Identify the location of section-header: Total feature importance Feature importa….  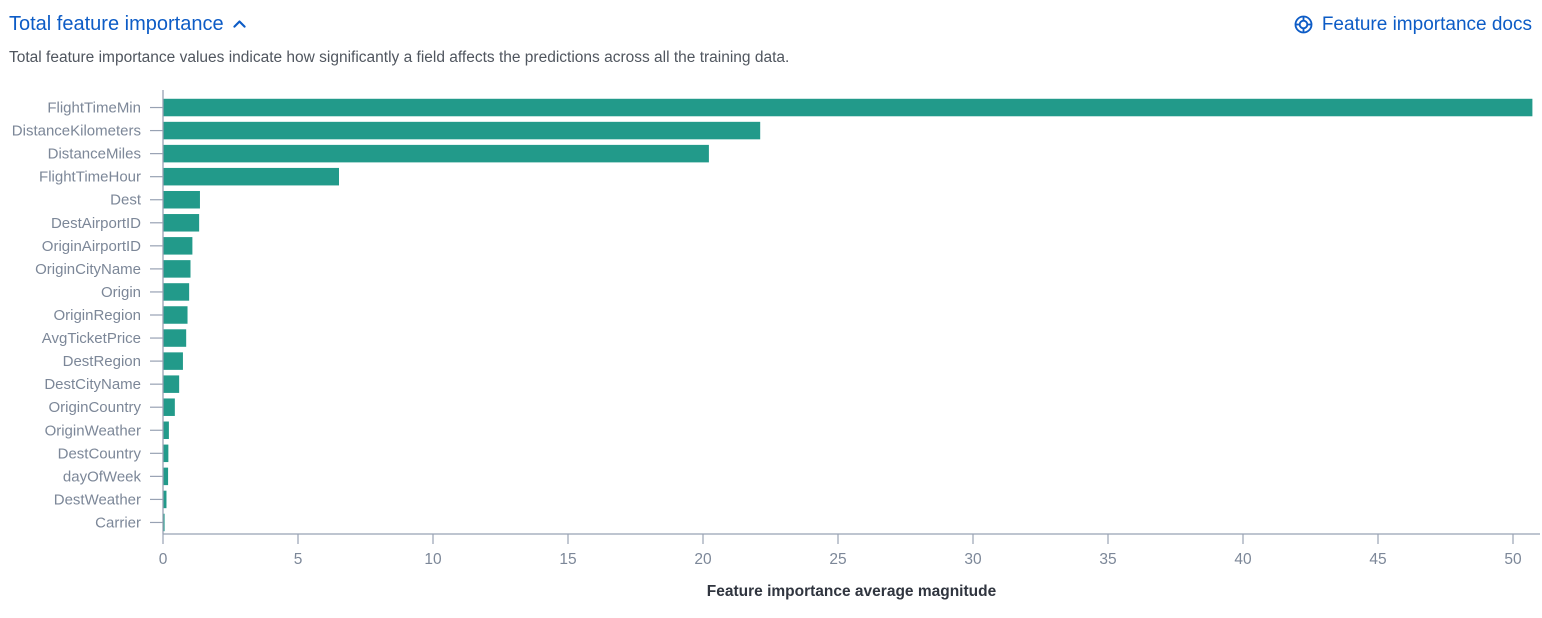
(771, 18).